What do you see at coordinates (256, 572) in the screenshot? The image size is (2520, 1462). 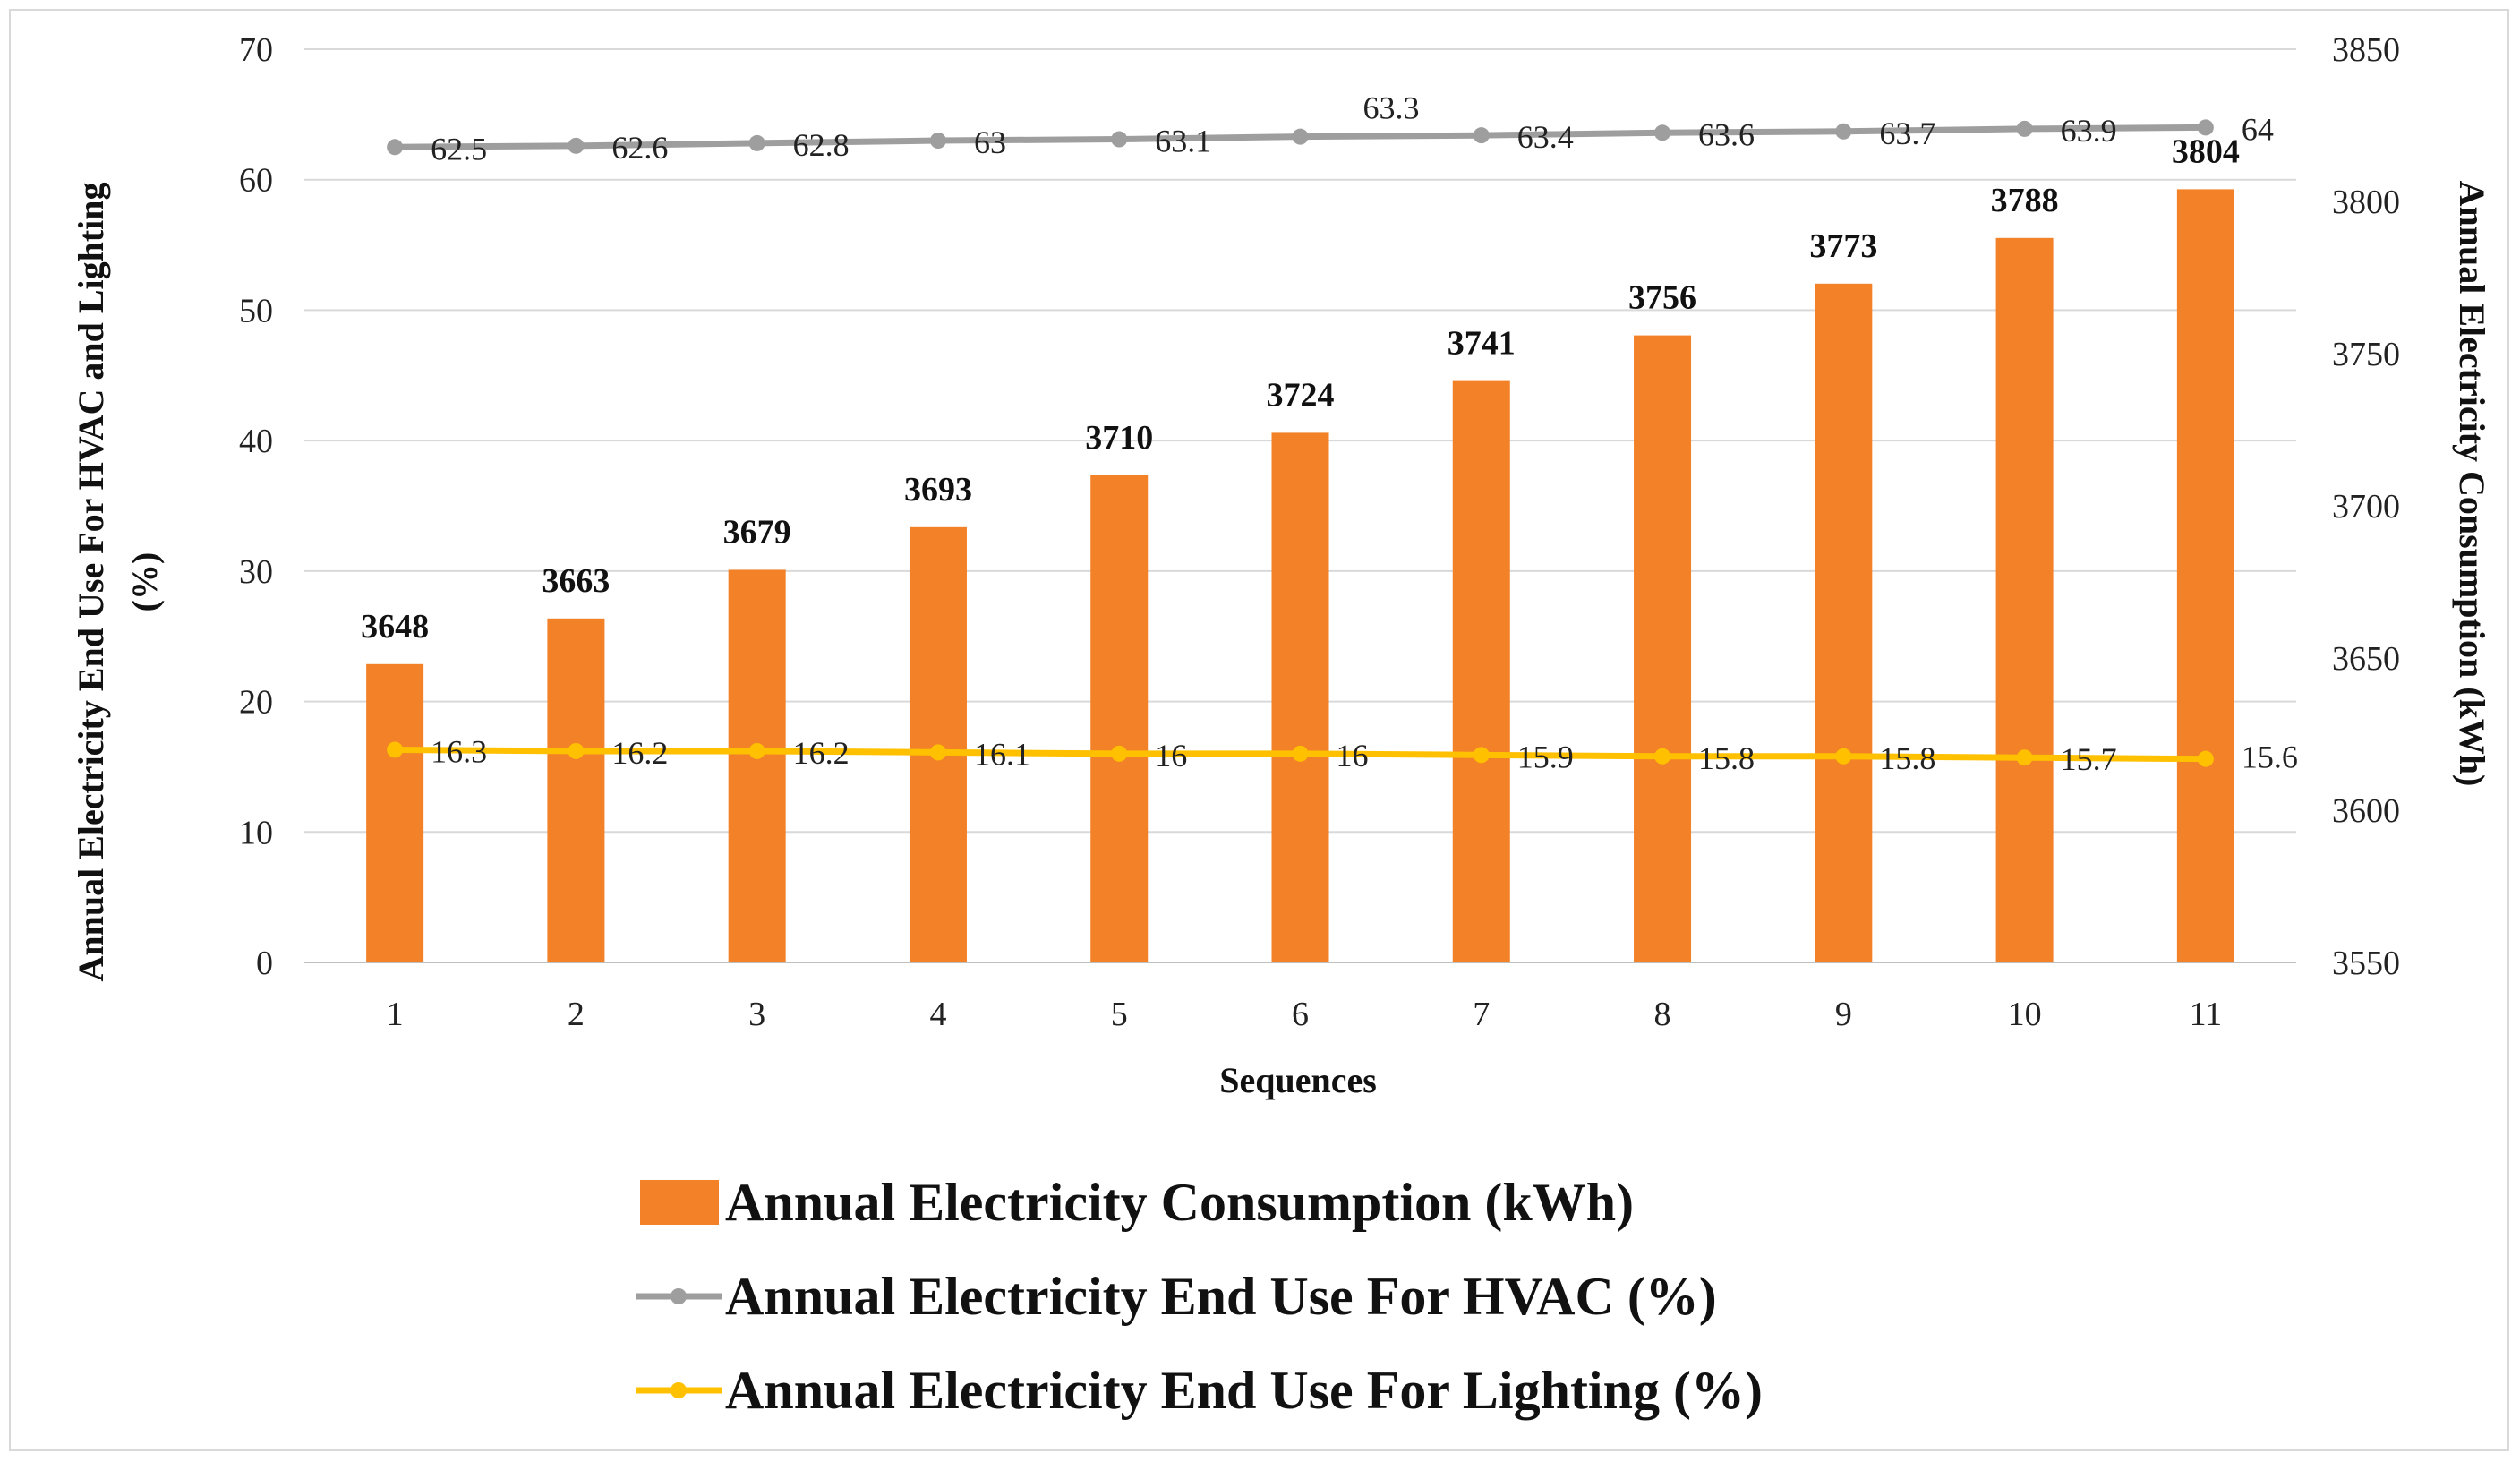 I see `y-tick-label: 30` at bounding box center [256, 572].